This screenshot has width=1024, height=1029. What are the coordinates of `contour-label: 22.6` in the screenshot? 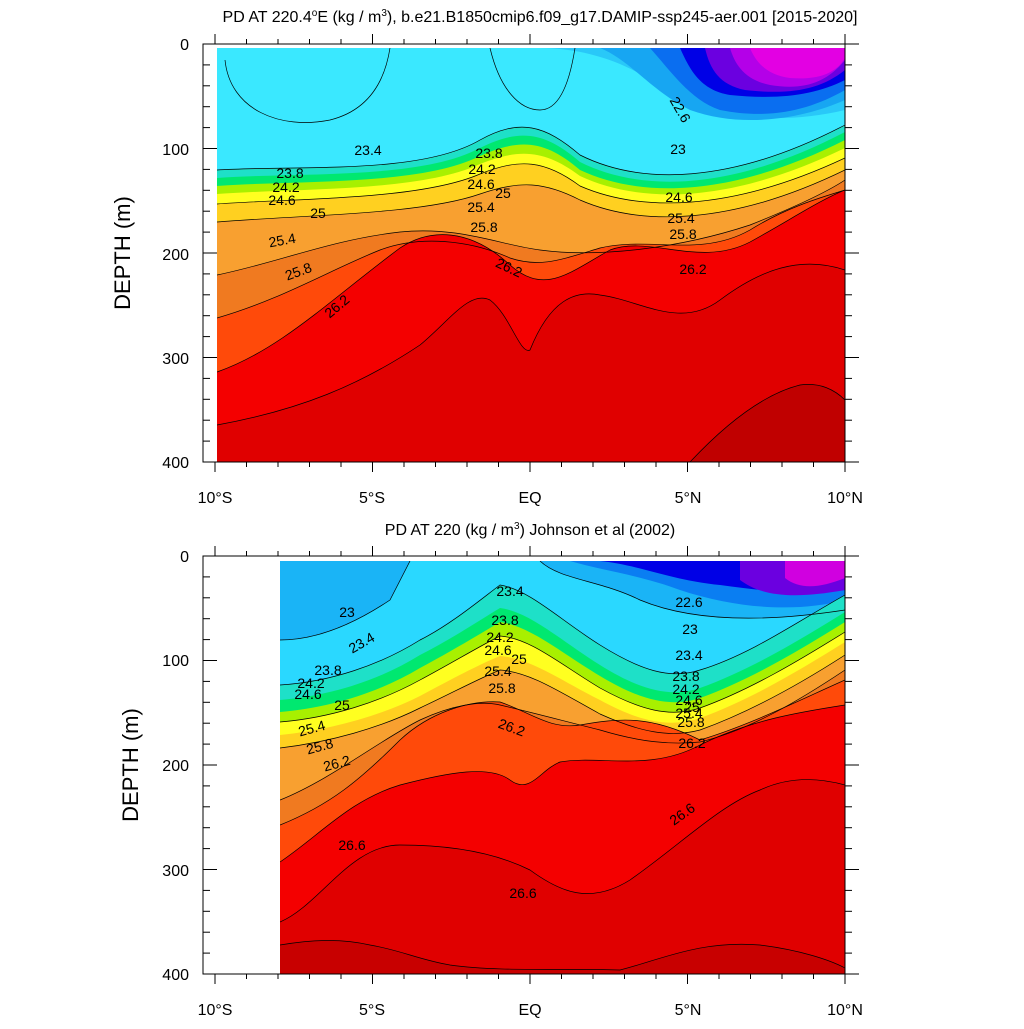 It's located at (688, 602).